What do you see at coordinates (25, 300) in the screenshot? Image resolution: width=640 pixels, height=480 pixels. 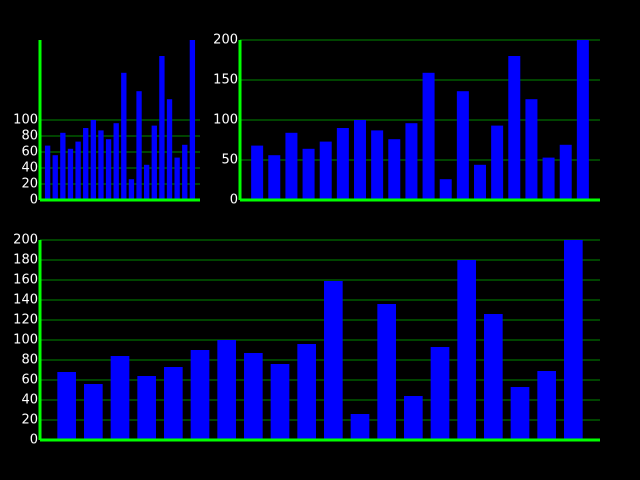 I see `y-tick-label: 140` at bounding box center [25, 300].